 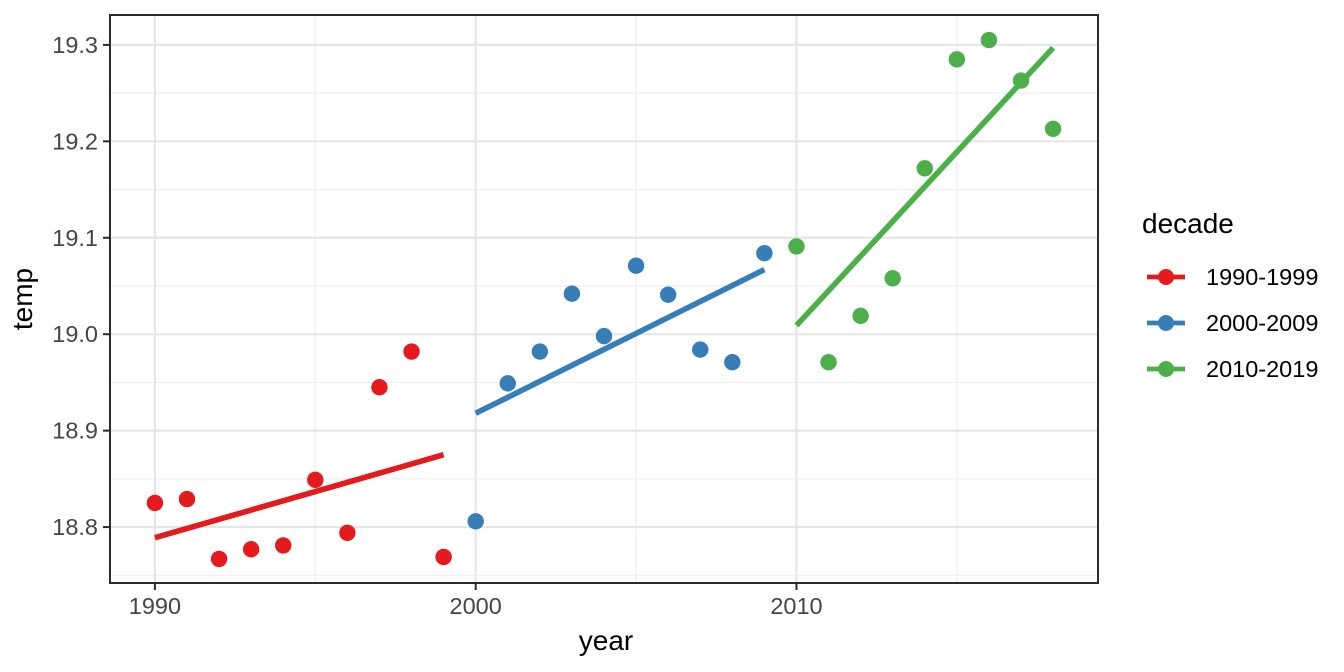 I want to click on x-tick-label: 2010, so click(x=796, y=606).